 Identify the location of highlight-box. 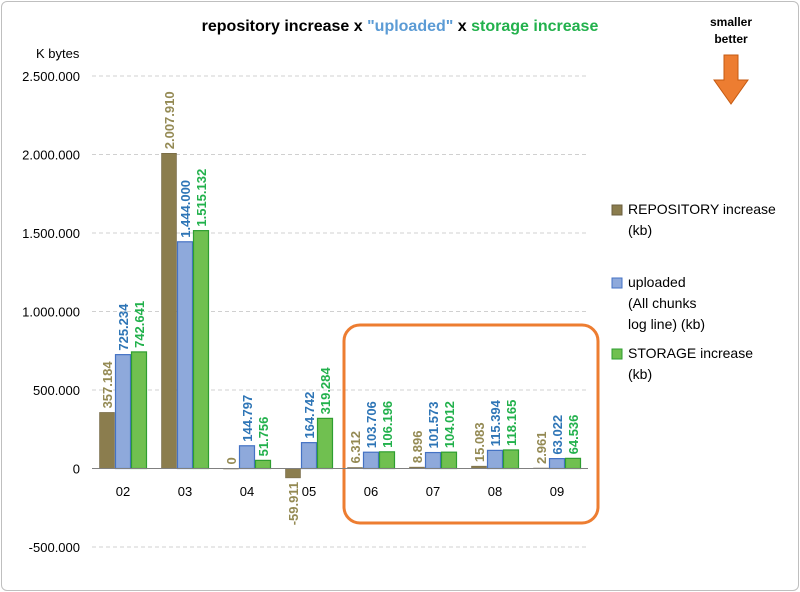
(471, 424).